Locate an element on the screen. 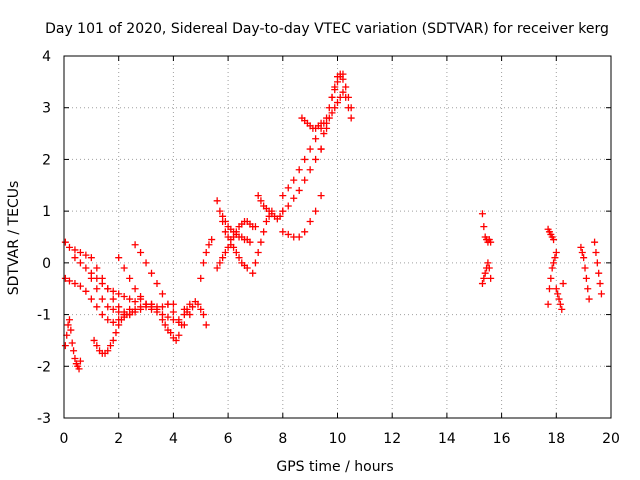 This screenshot has height=480, width=640. y-tick-label: 0 is located at coordinates (46, 264).